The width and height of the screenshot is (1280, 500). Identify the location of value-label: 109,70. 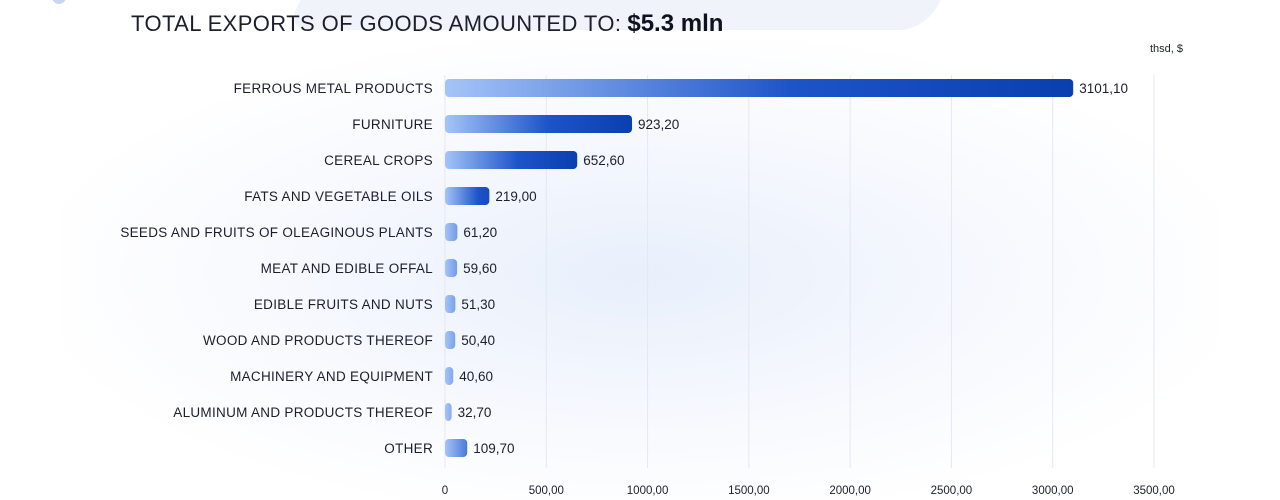
(493, 448).